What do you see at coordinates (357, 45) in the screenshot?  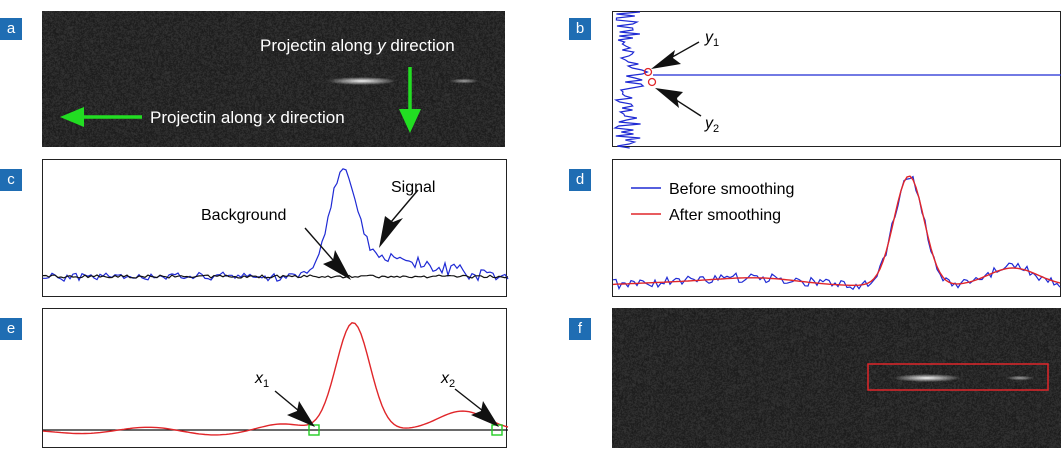 I see `projection-y-label: Projectin along y direction` at bounding box center [357, 45].